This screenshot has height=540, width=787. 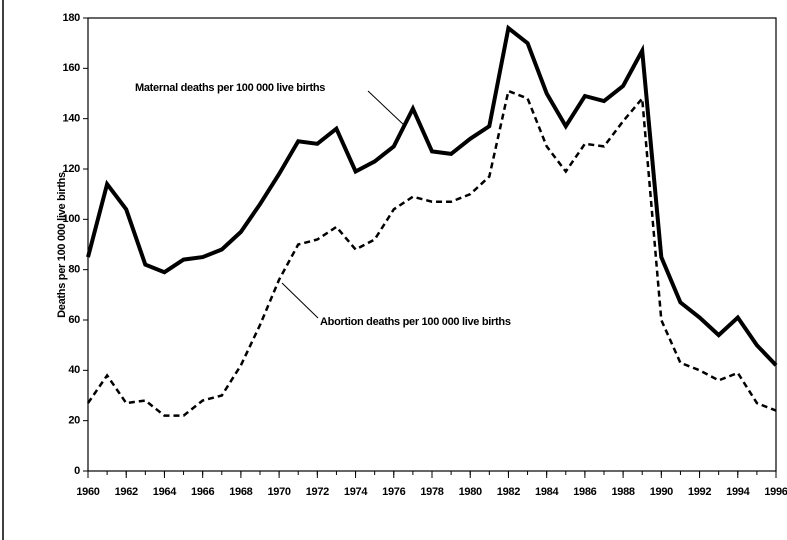 What do you see at coordinates (72, 119) in the screenshot?
I see `y-tick-label: 140` at bounding box center [72, 119].